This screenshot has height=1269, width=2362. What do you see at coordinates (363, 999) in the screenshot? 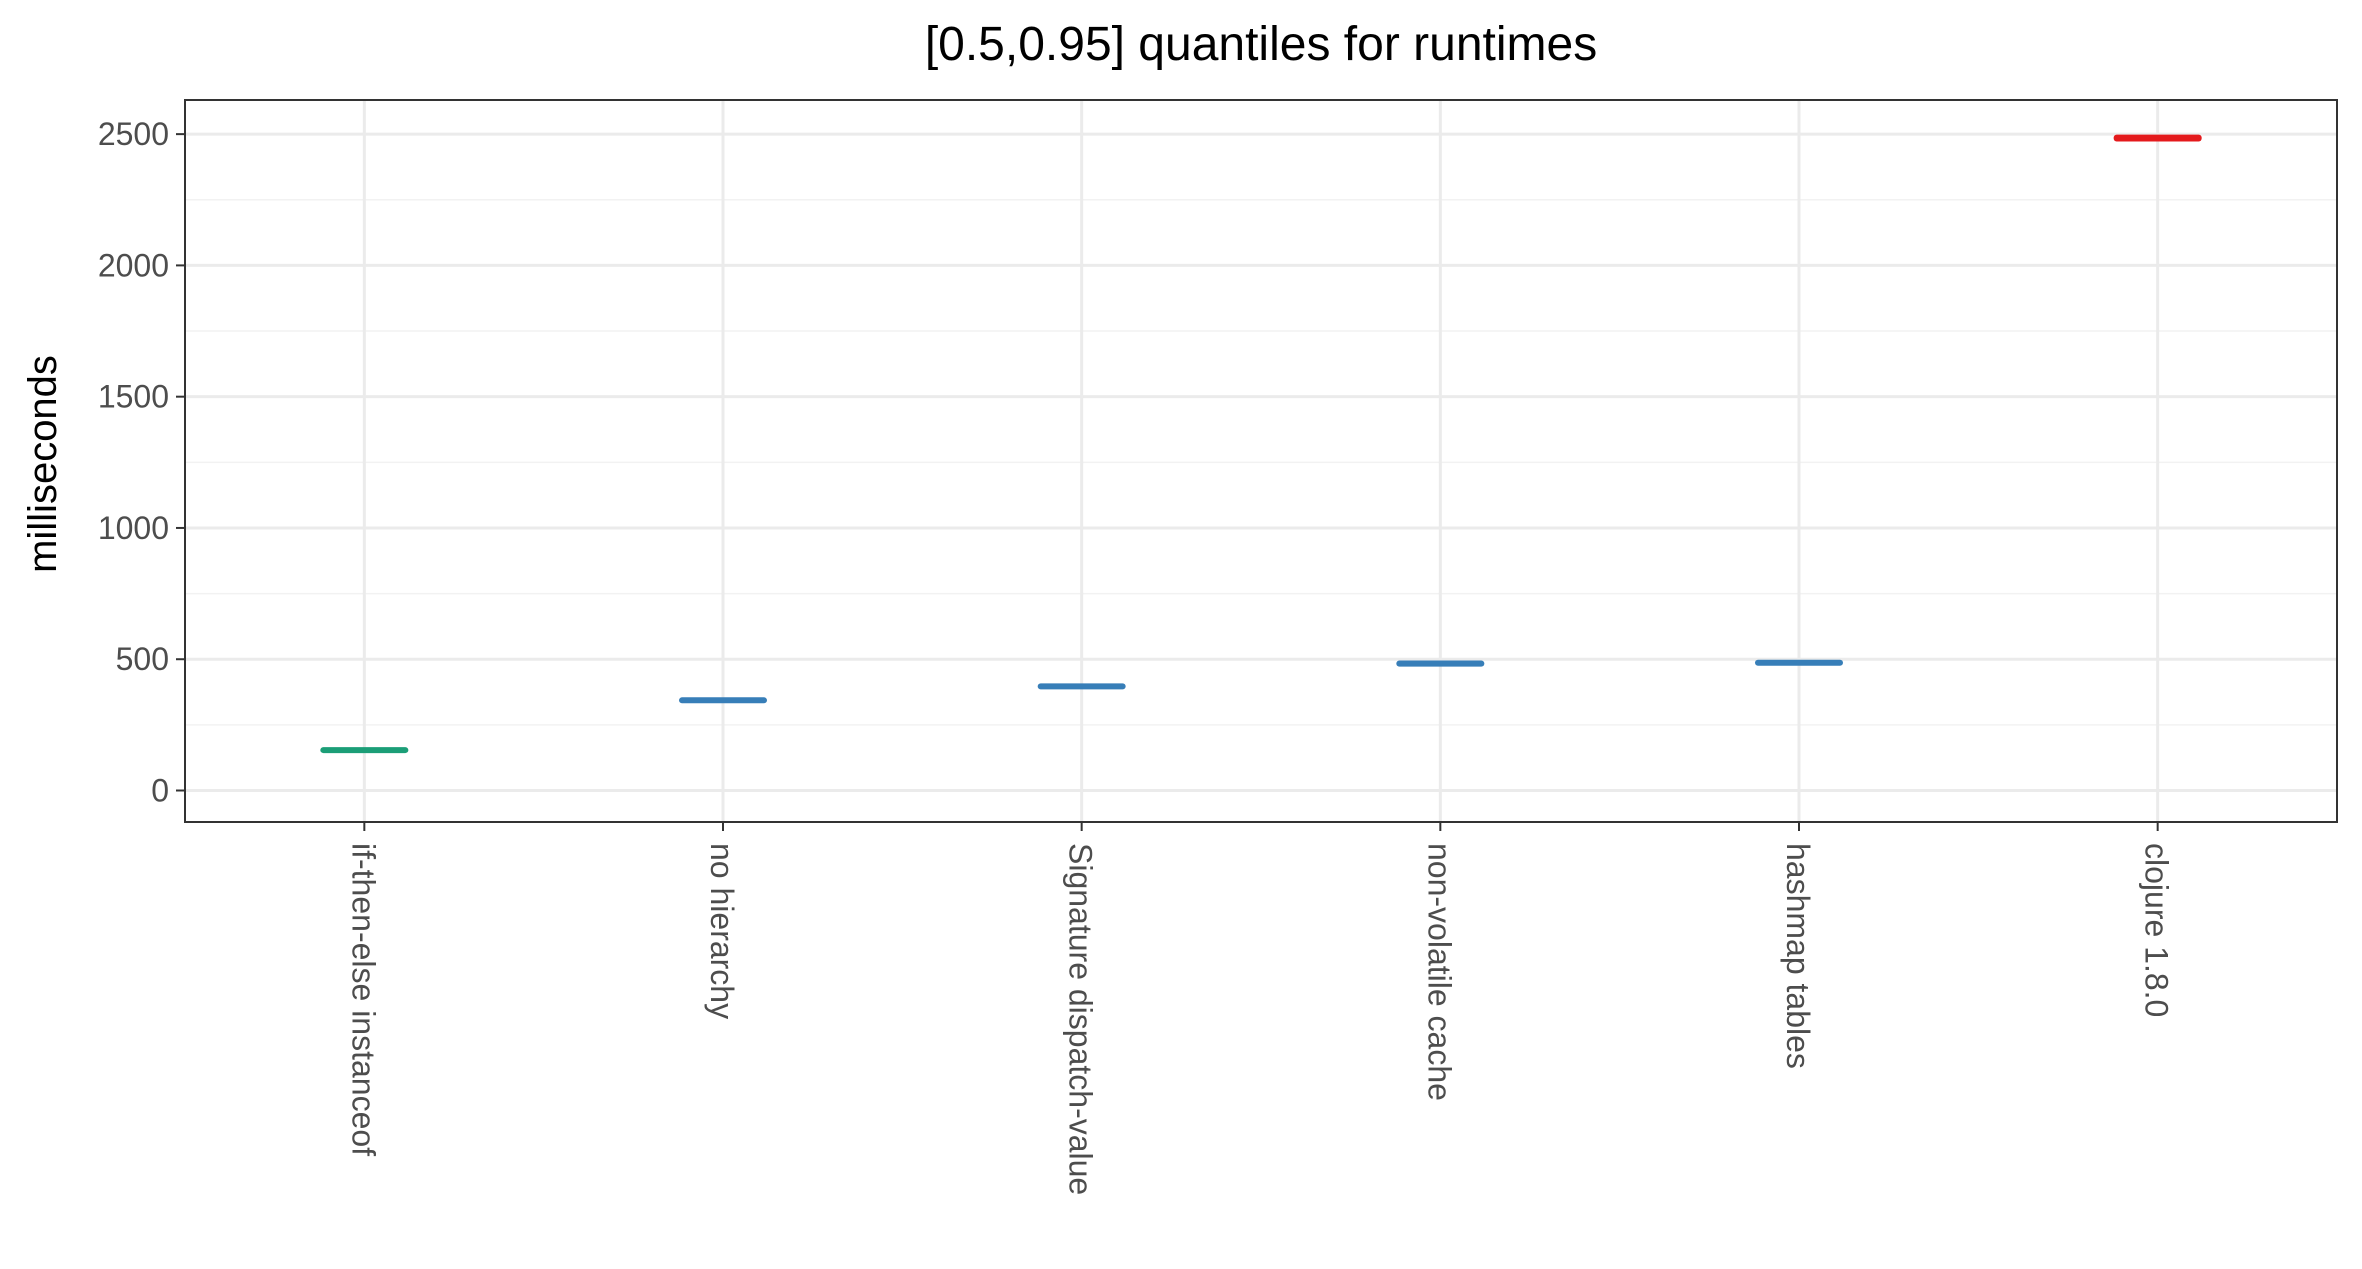
I see `x-tick-label: if-then-else instanceof` at bounding box center [363, 999].